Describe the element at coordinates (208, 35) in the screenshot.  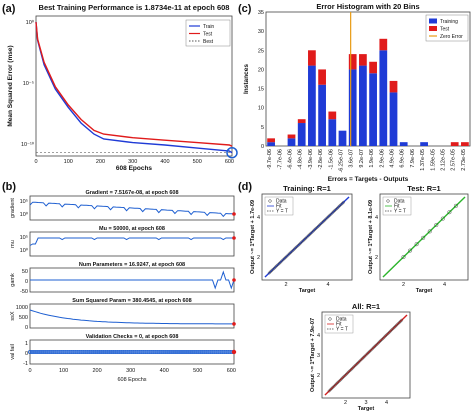
I see `legend-label-a: Test` at that location.